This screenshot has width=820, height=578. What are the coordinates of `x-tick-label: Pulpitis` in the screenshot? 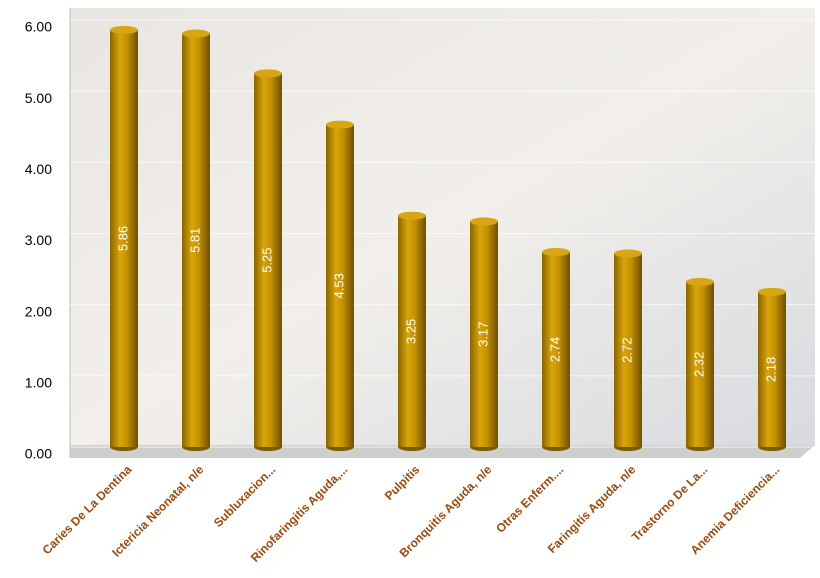 It's located at (402, 482).